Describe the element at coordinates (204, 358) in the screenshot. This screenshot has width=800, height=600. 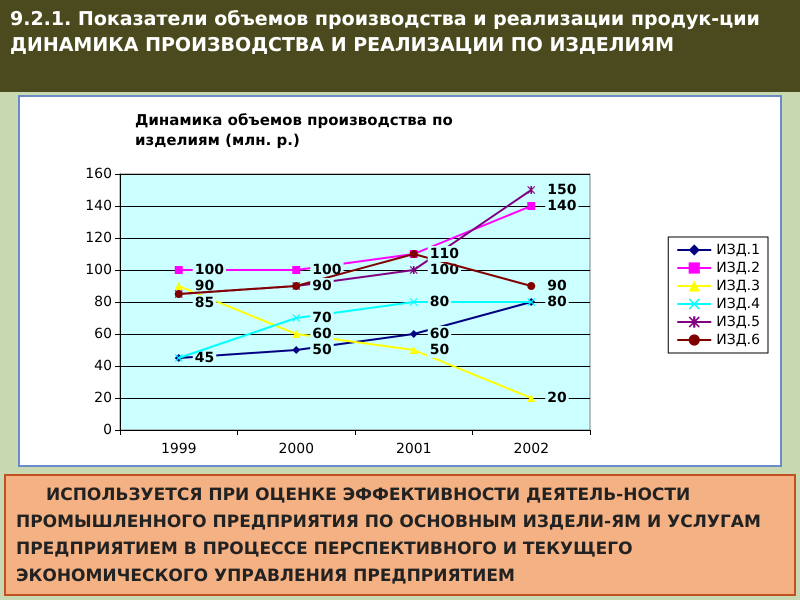
I see `data-label: 45` at that location.